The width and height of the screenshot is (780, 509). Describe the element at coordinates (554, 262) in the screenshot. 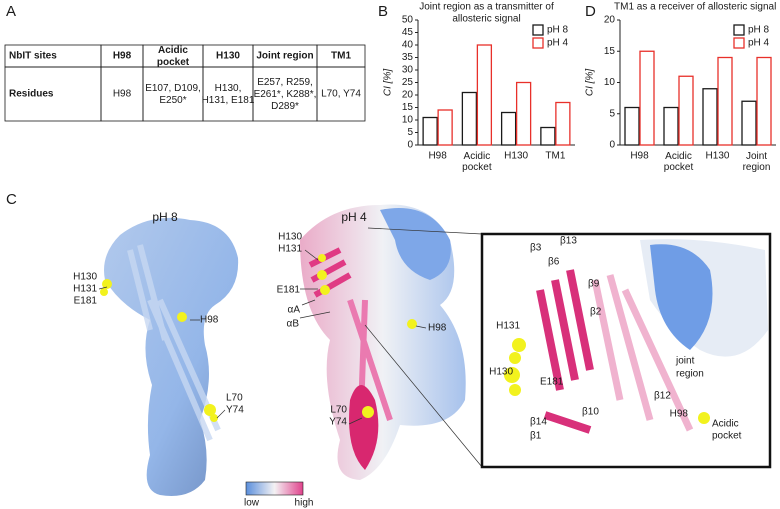

I see `inset-label: β6` at that location.